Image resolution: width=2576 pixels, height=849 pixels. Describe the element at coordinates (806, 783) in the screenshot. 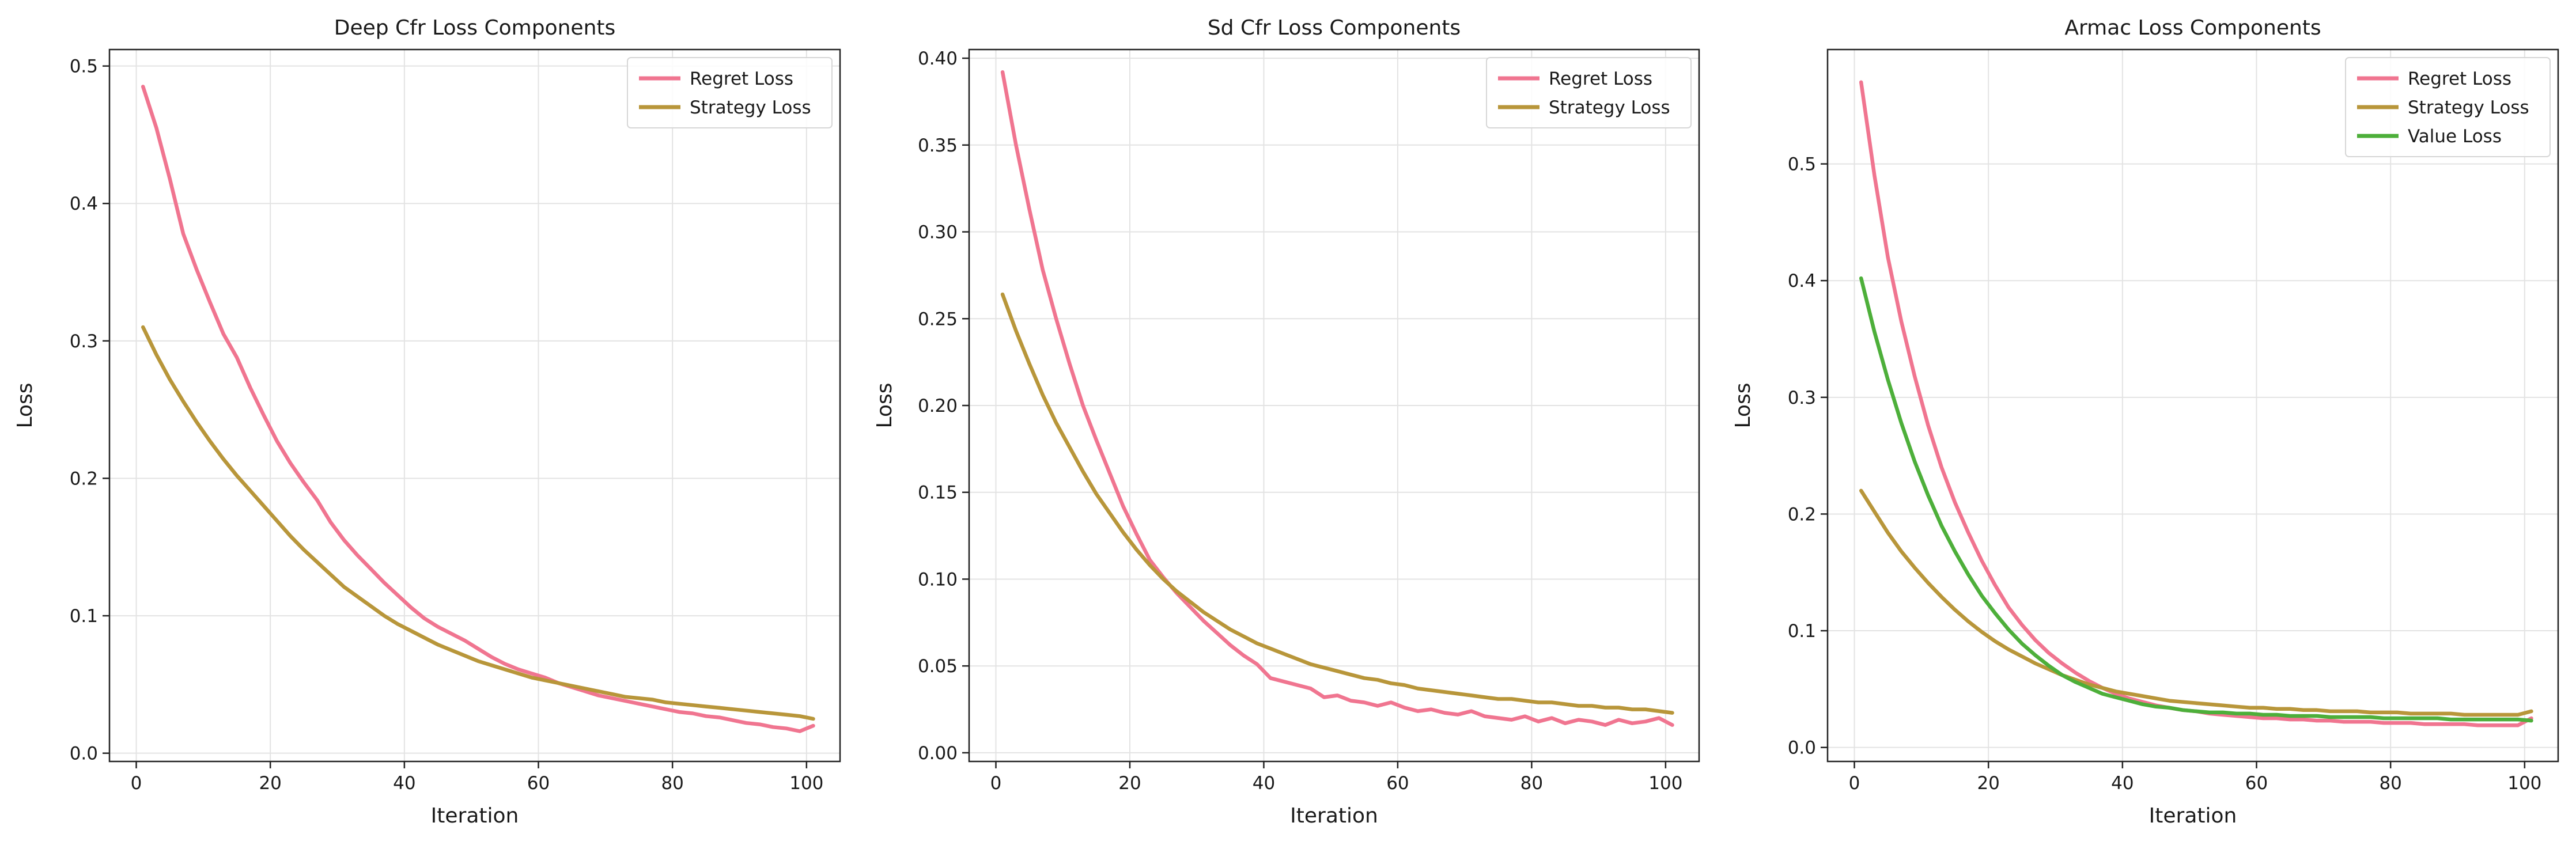

I see `panel-1-xtick-label-100: 100` at that location.